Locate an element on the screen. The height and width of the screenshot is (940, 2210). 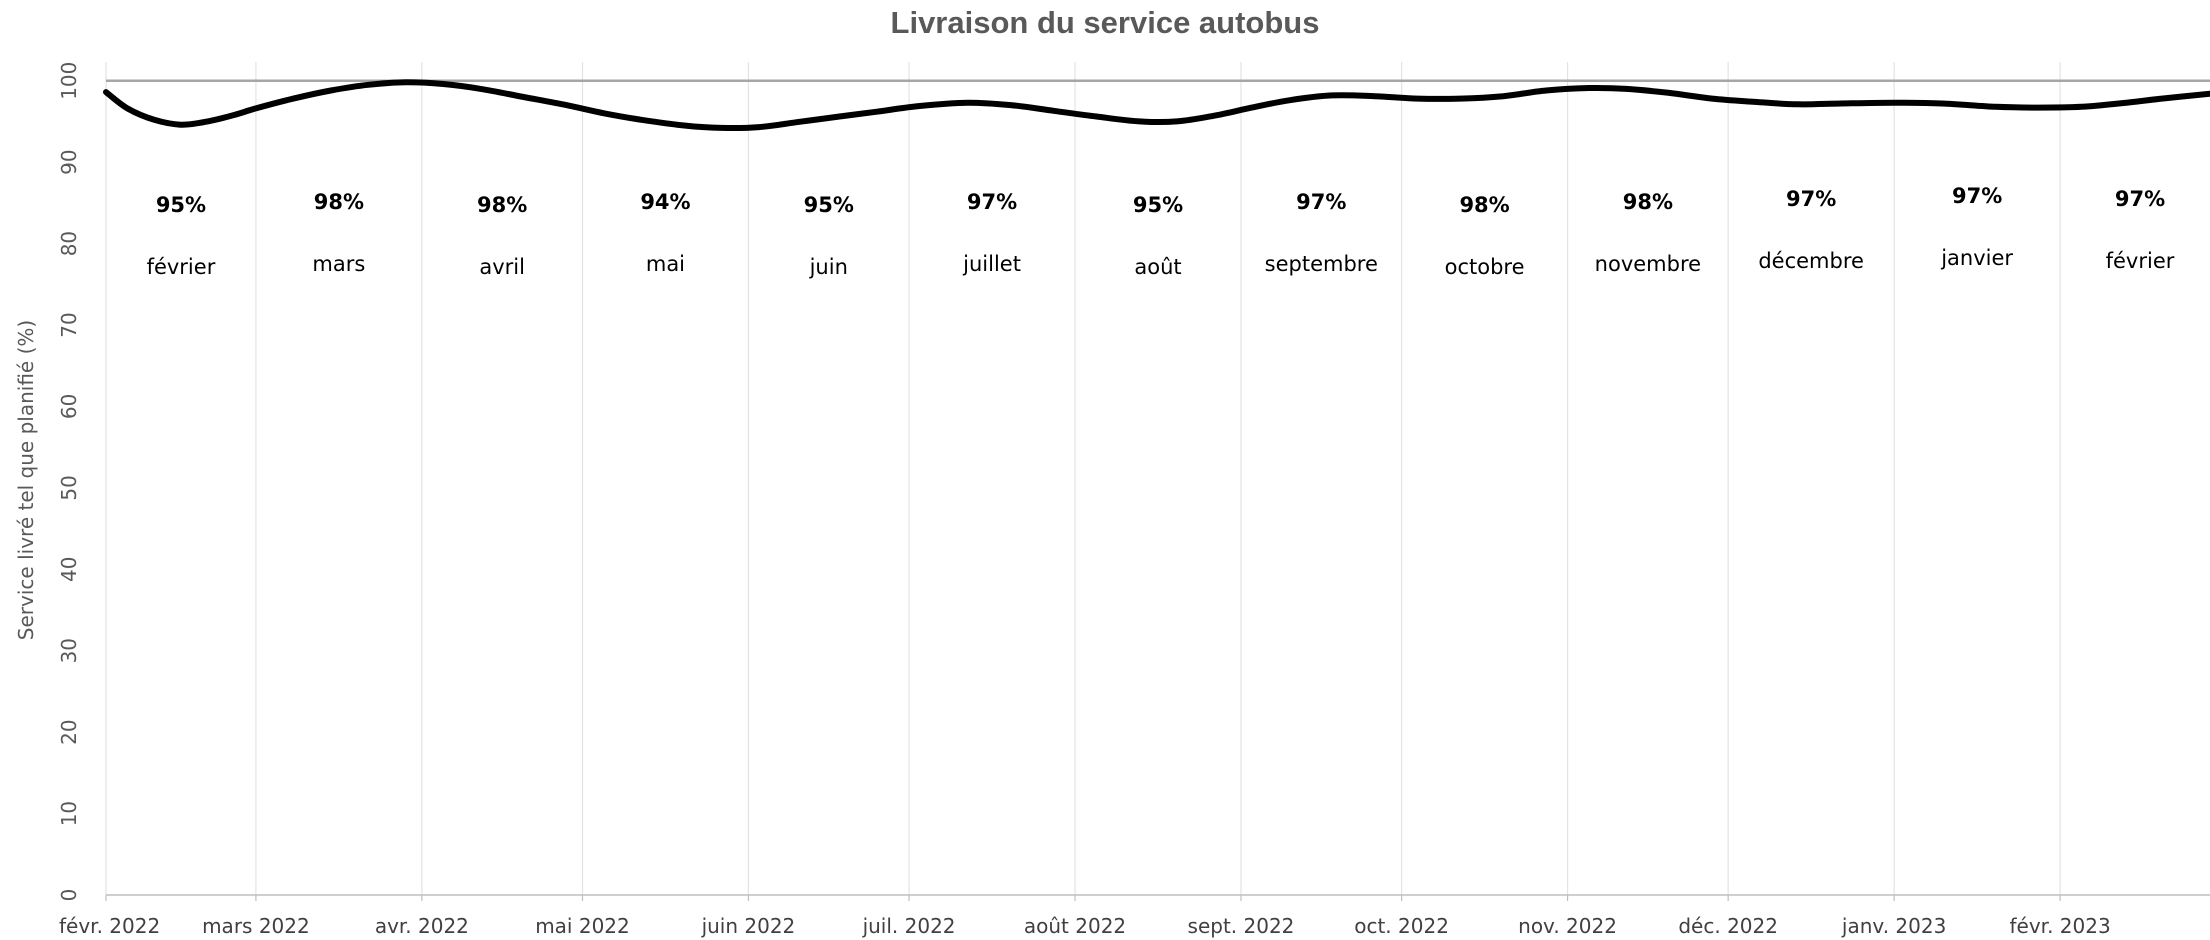
y-tick-label: 90 is located at coordinates (69, 161).